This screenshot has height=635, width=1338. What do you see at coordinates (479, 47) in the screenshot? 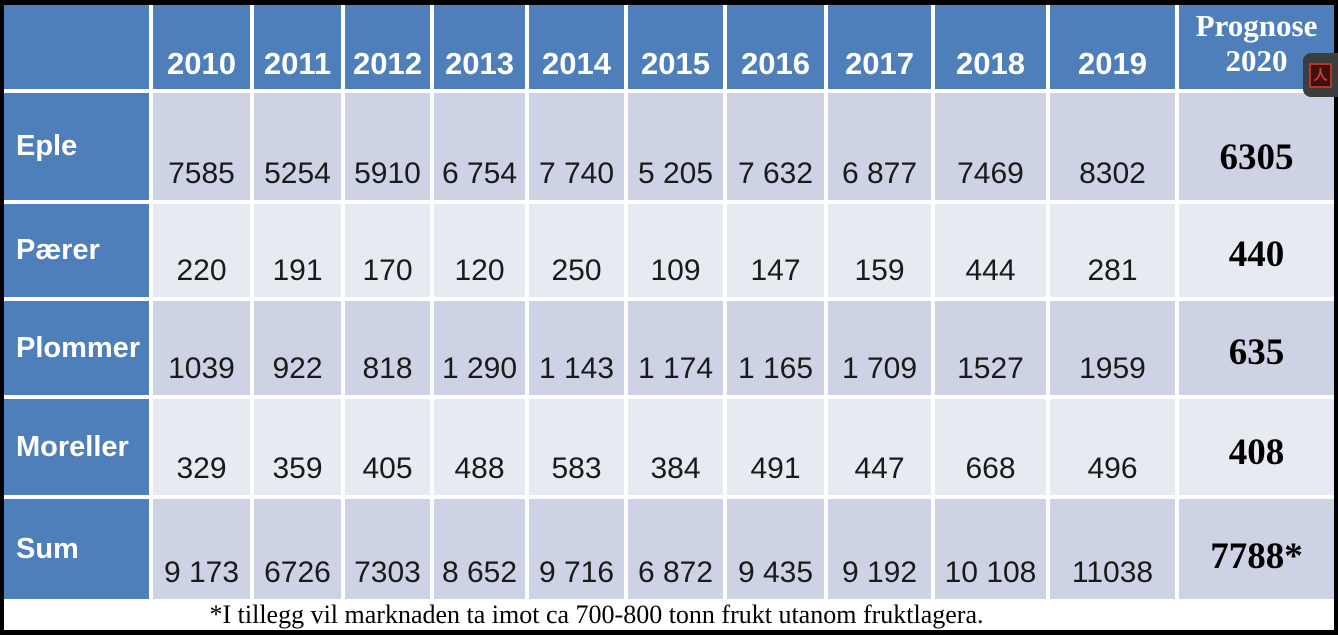
I see `col-header-2013: 2013` at bounding box center [479, 47].